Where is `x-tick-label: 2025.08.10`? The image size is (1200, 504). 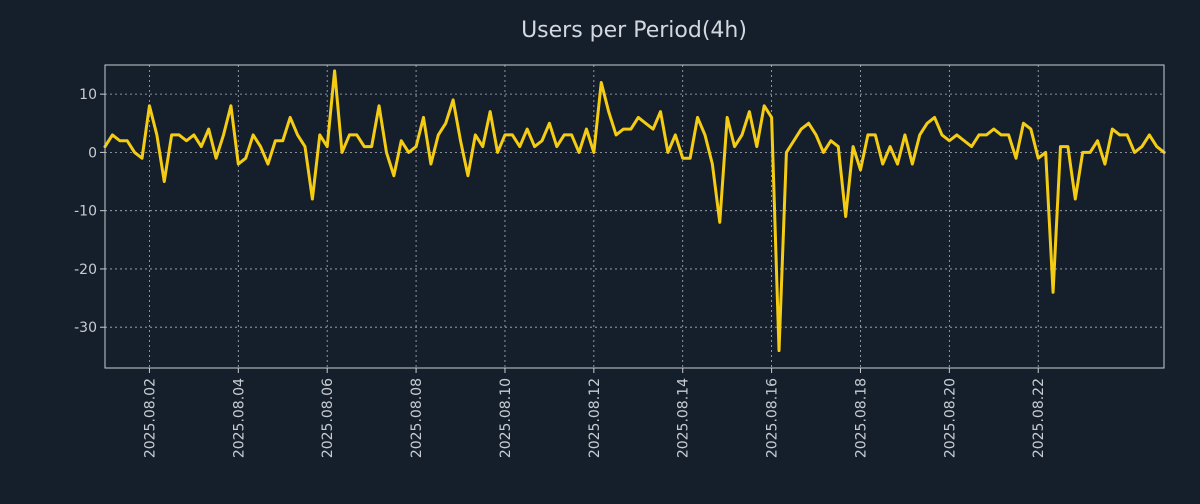 x-tick-label: 2025.08.10 is located at coordinates (506, 418).